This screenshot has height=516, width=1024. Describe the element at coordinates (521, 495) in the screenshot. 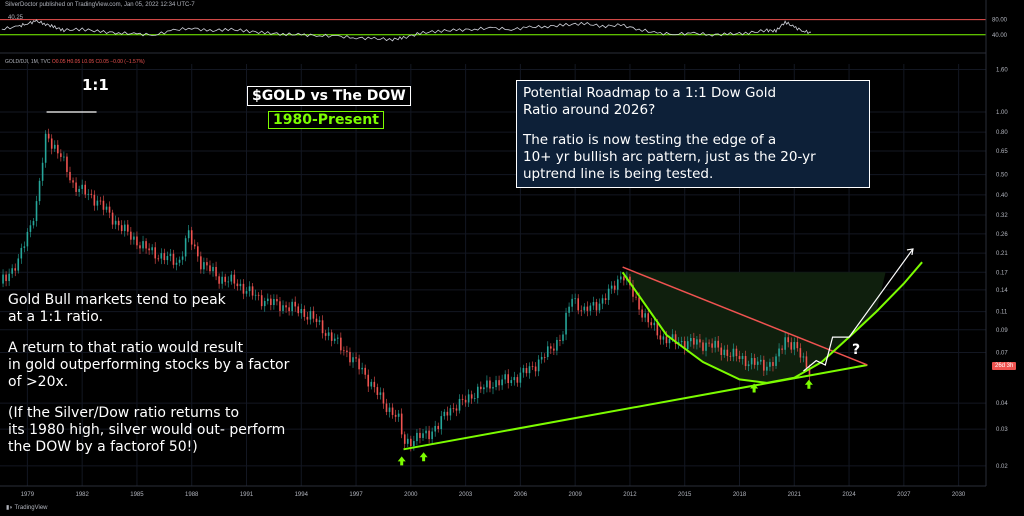

I see `x-tick-label: 2006` at that location.